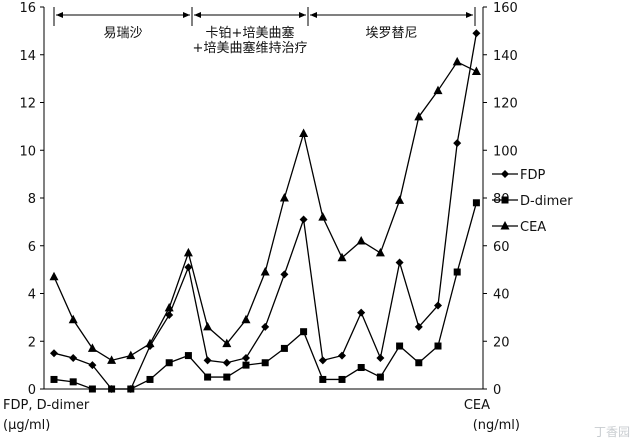  I want to click on treatment-phases: 易瑞沙 卡铂+培美曲塞+培美曲塞维持治疗 埃罗替尼, so click(264, 31).